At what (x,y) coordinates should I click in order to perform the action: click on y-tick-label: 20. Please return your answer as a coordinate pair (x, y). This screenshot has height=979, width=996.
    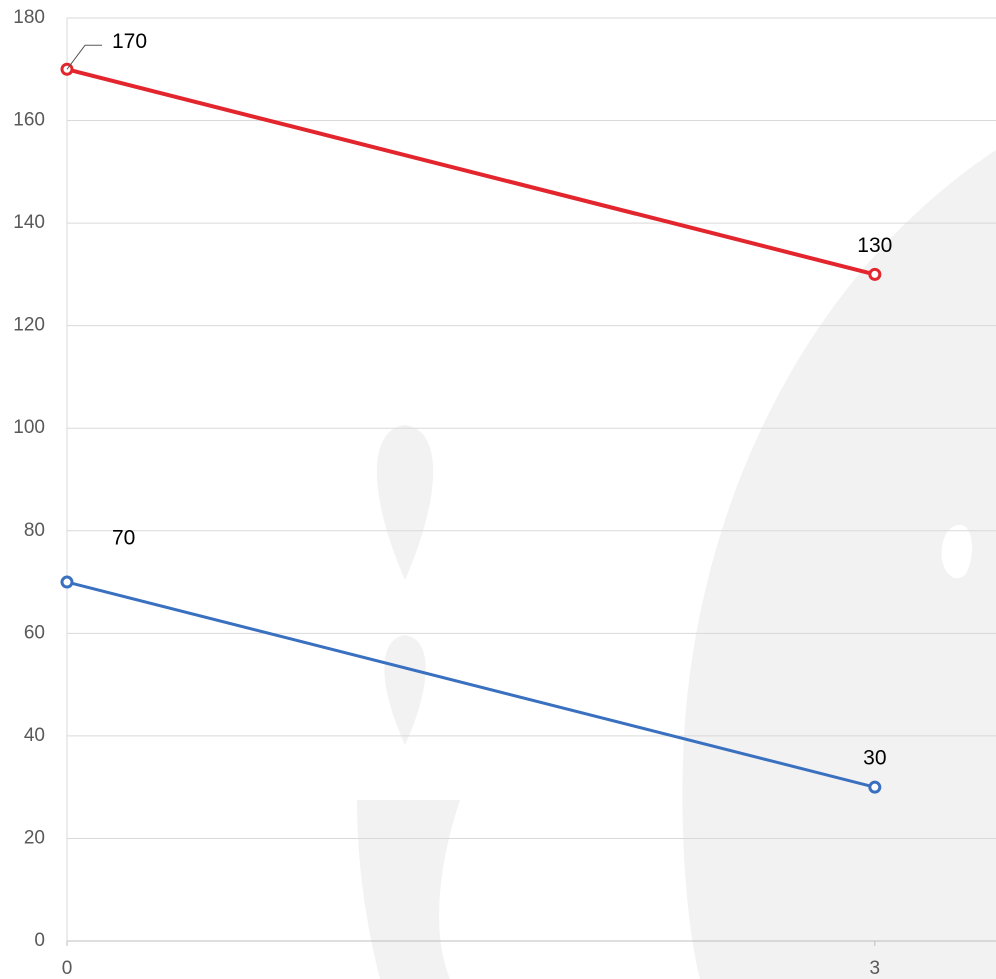
    Looking at the image, I should click on (34, 837).